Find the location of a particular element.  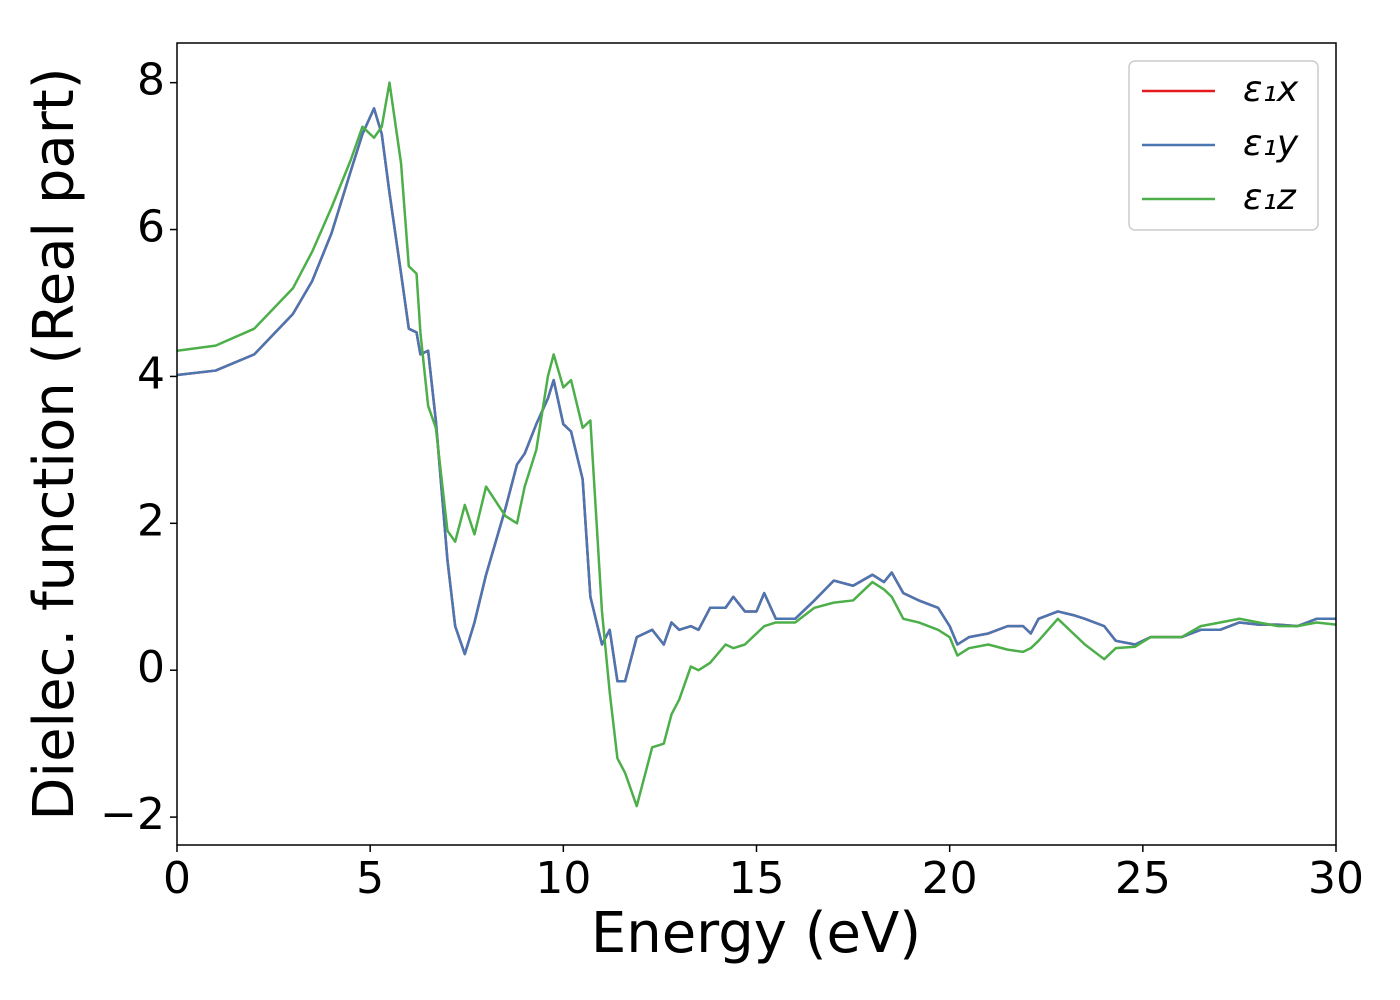

x-tick-label: 5 is located at coordinates (370, 878).